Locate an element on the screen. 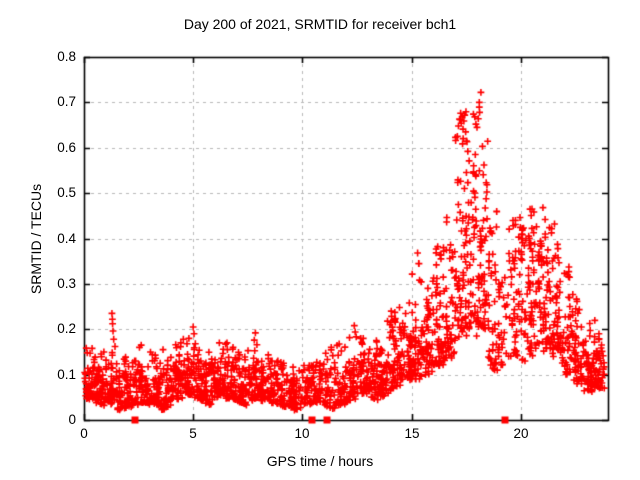  y-axis-label: SRMTID / TECUs is located at coordinates (36, 239).